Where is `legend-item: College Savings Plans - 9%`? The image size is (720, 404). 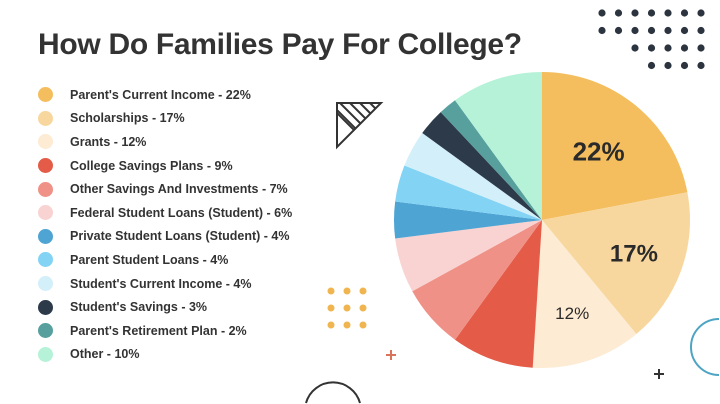
legend-item: College Savings Plans - 9% is located at coordinates (165, 166).